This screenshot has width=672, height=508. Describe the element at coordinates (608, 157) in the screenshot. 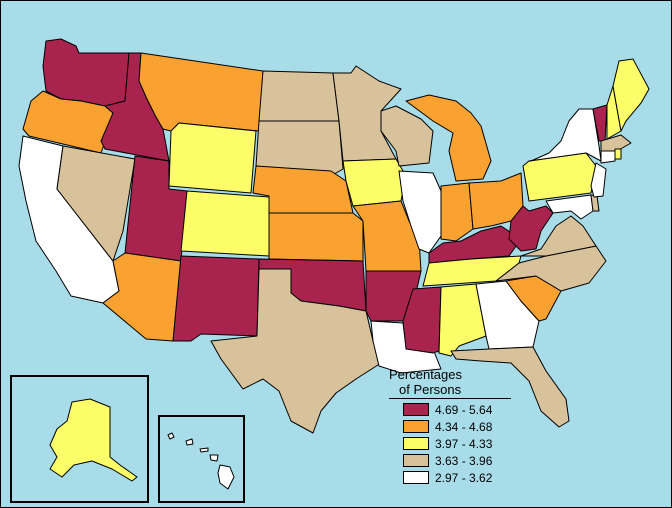

I see `state-ct` at that location.